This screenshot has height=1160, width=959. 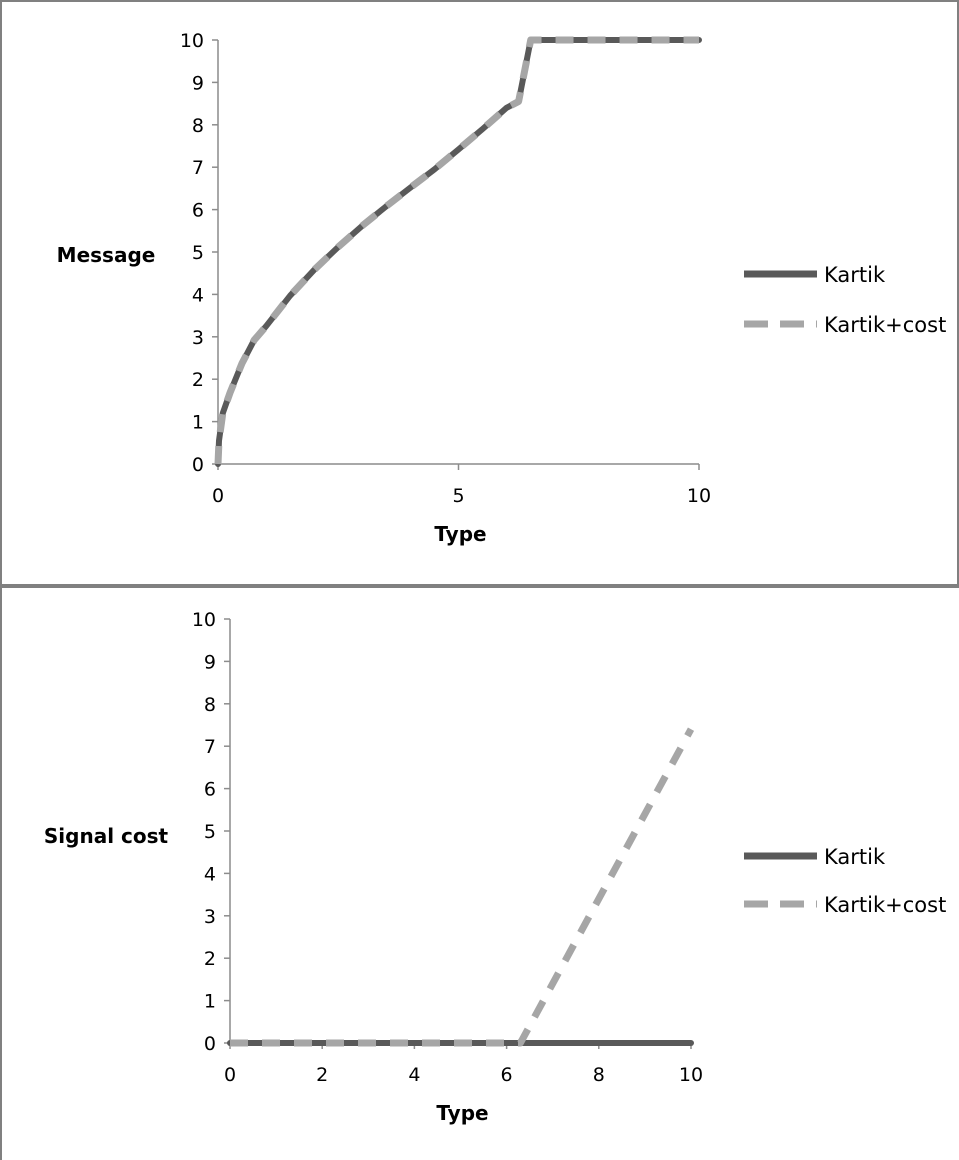 I want to click on y-axis-title: Message, so click(x=106, y=255).